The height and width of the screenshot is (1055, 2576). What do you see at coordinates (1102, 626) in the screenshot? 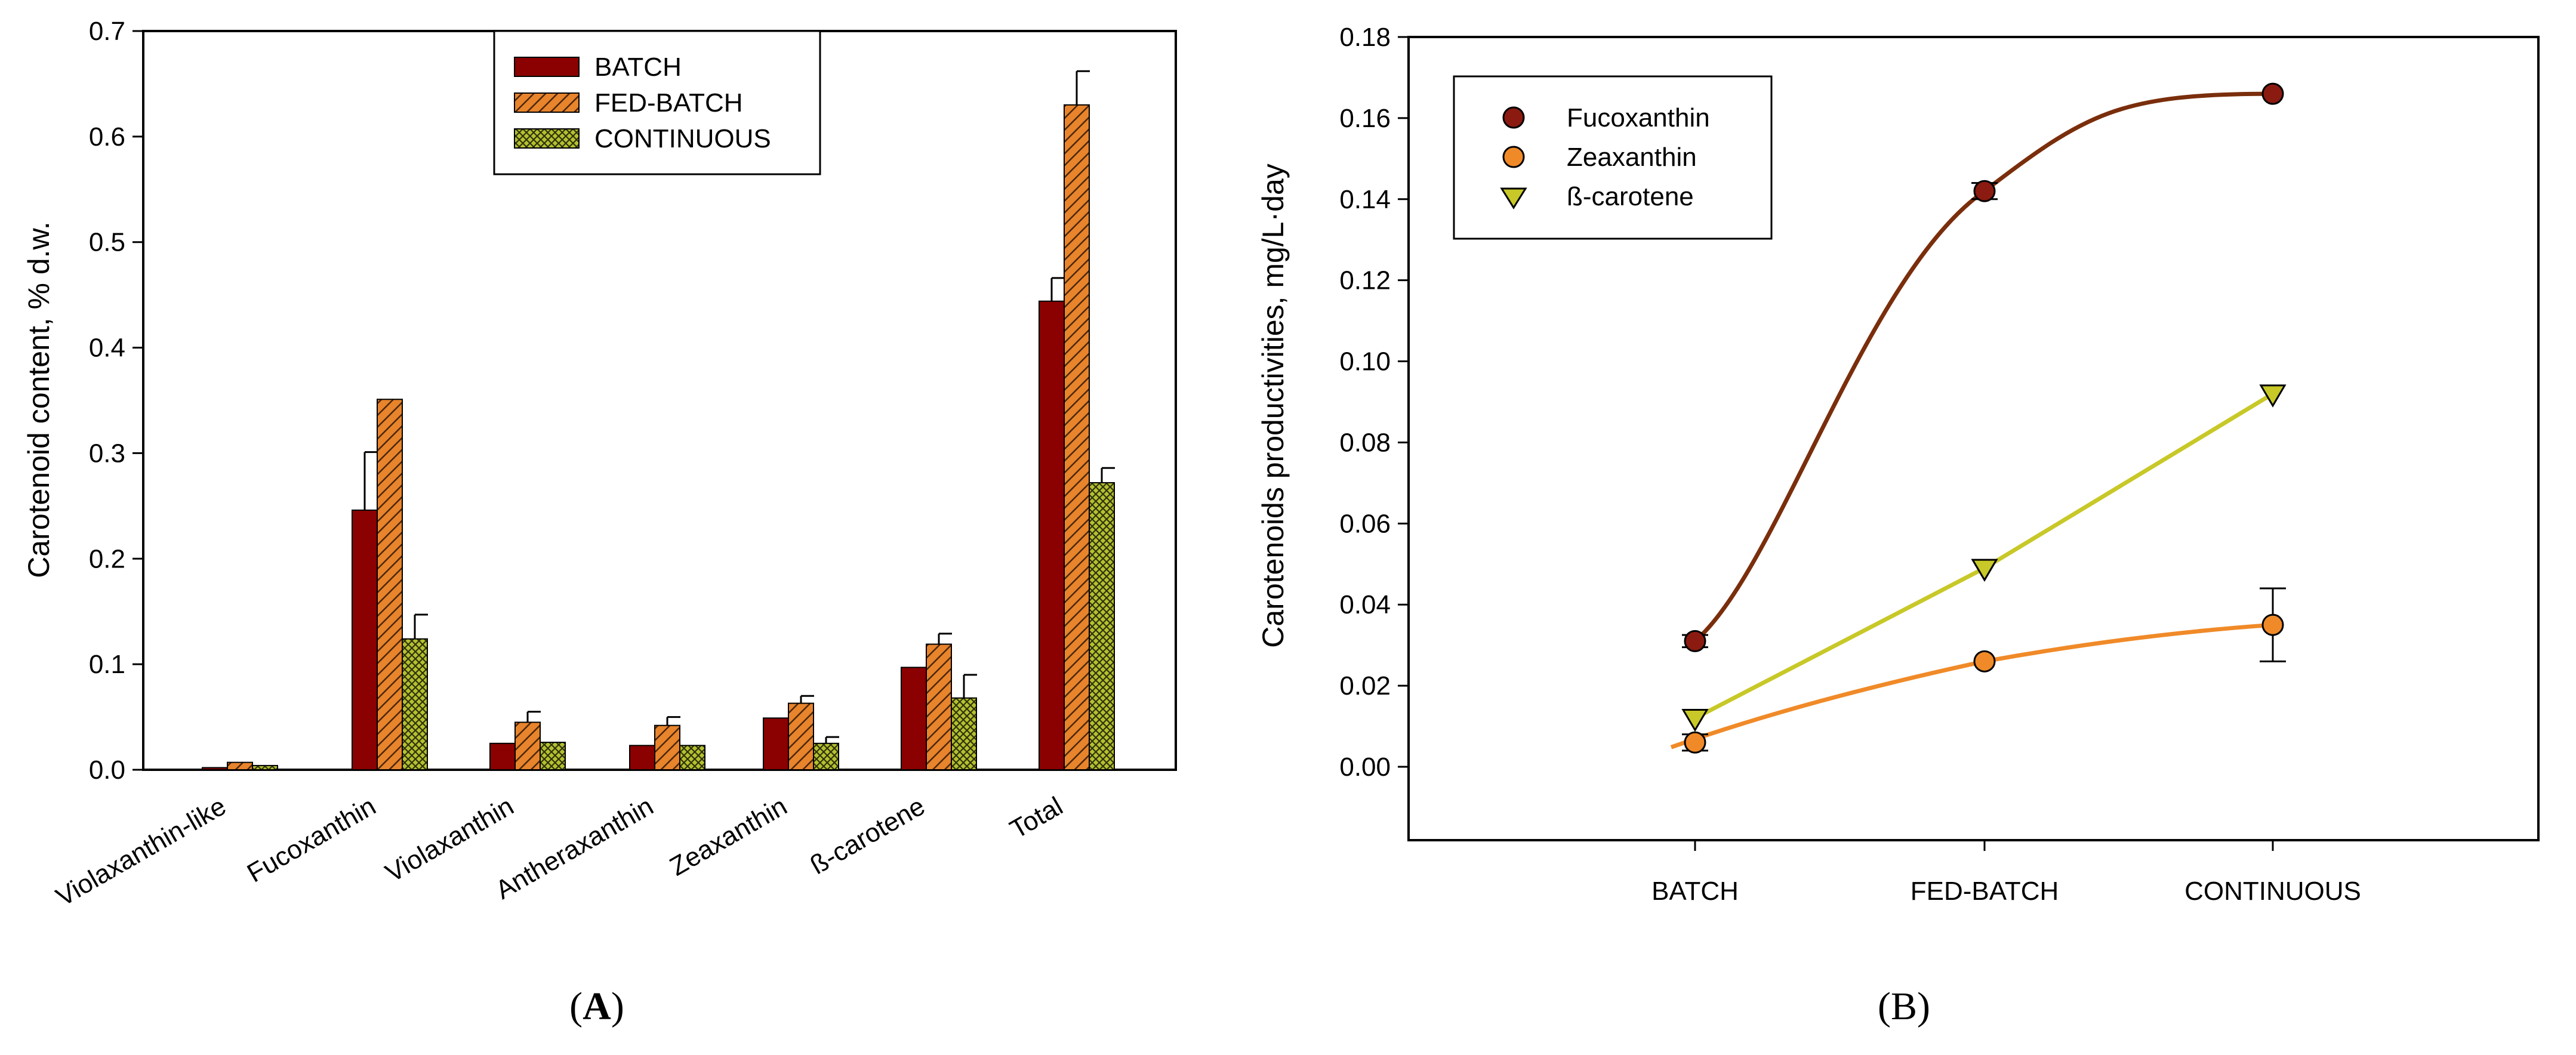
I see `bar-continuous-total` at bounding box center [1102, 626].